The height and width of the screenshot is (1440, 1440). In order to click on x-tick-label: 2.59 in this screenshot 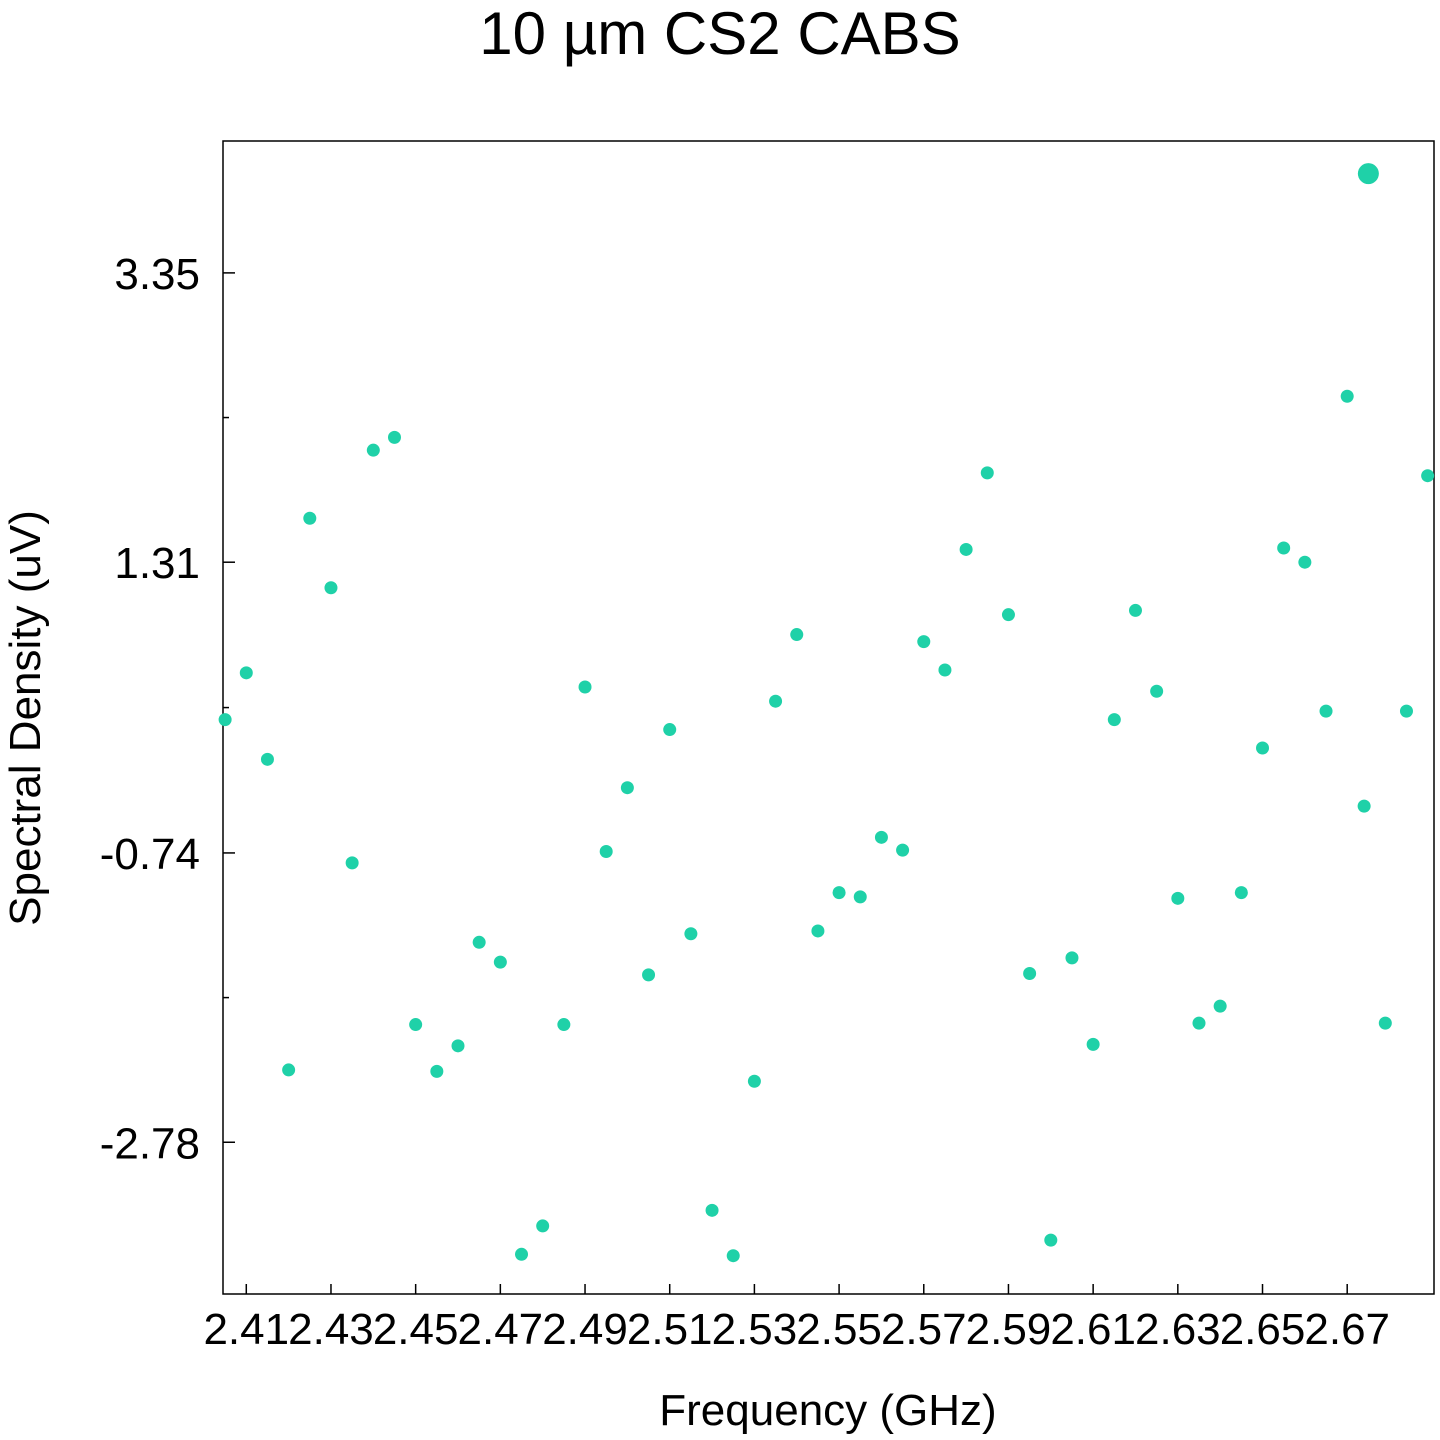, I will do `click(1009, 1329)`.